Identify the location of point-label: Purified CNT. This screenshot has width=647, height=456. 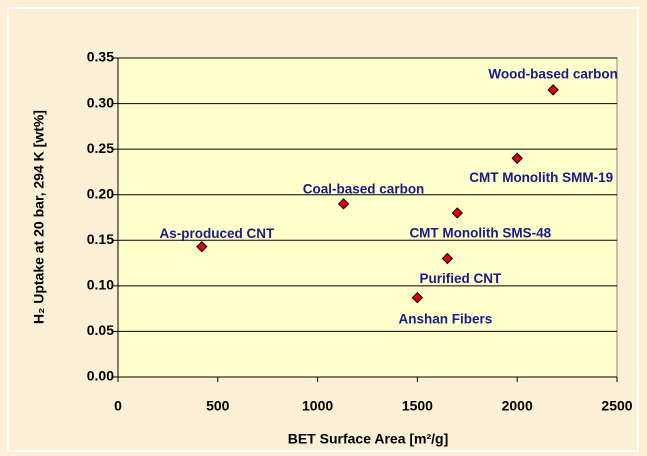
(460, 278).